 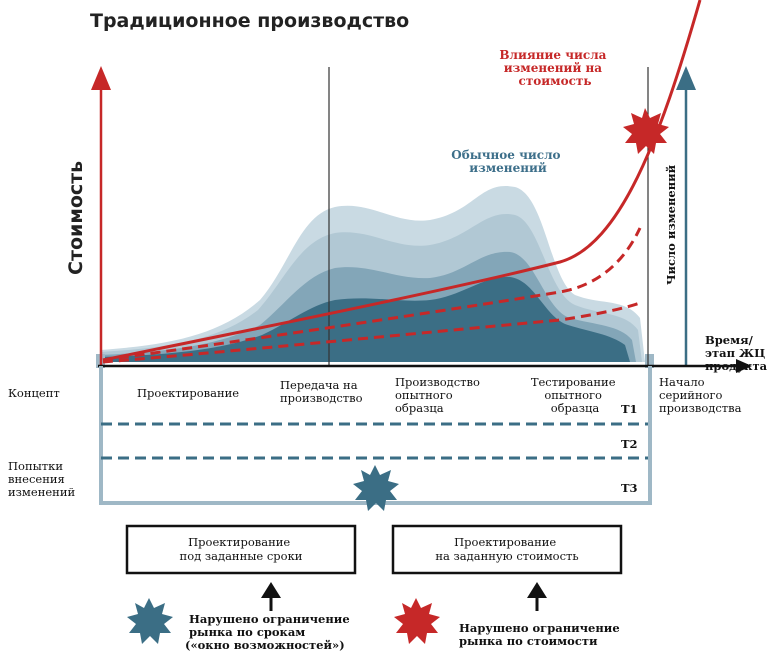 I want to click on cost-violation-burst-icon, so click(x=646, y=131).